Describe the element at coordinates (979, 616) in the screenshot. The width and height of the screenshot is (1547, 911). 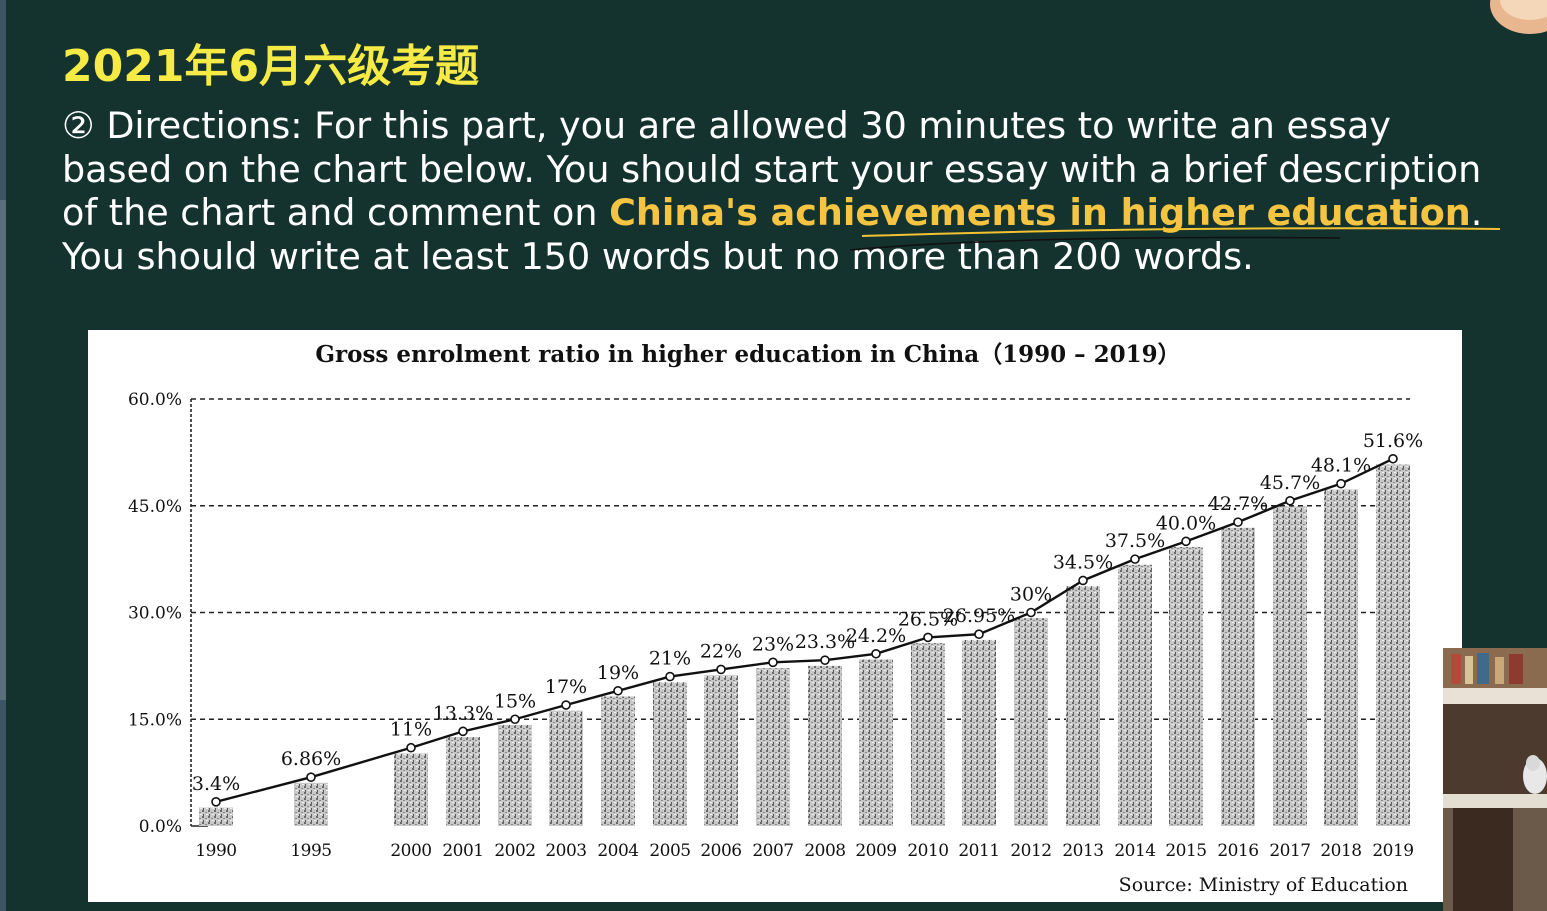
I see `data-label: 26.95%` at that location.